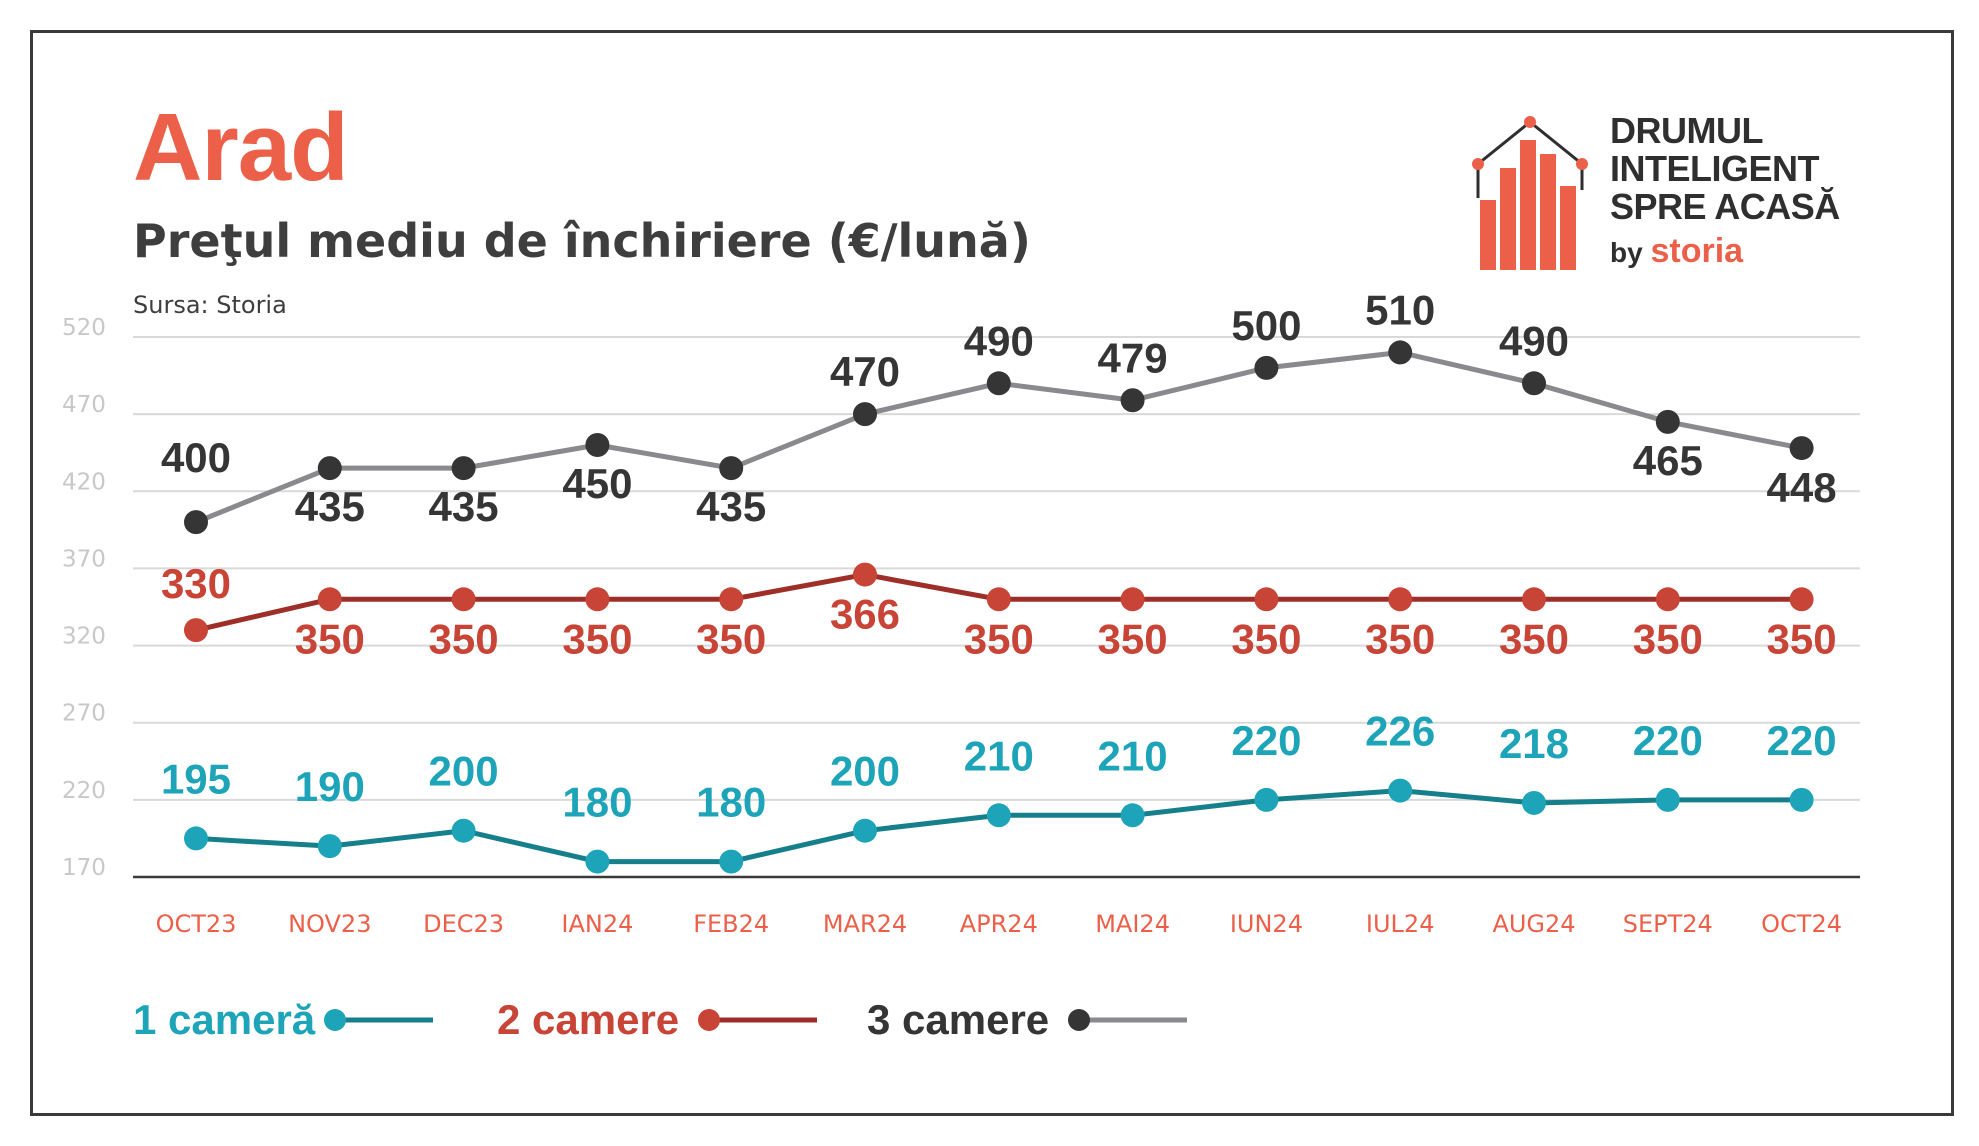 The height and width of the screenshot is (1146, 1979). I want to click on data-label-3-camere: 400, so click(196, 457).